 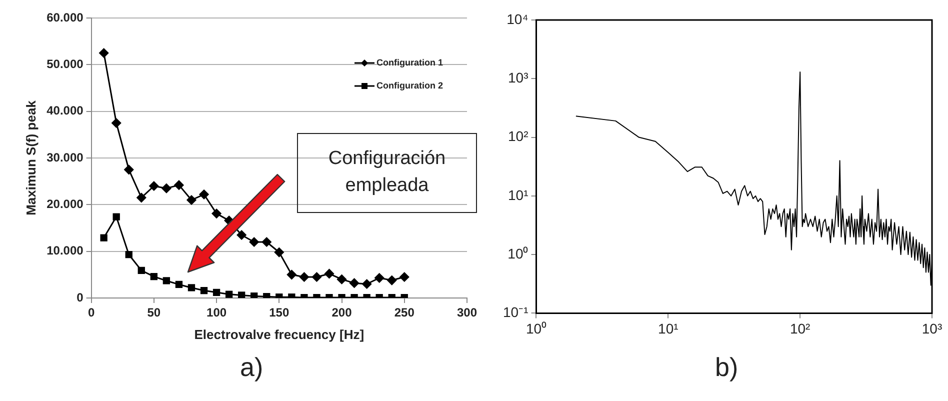 What do you see at coordinates (65, 63) in the screenshot?
I see `y-tick-label: 50.000` at bounding box center [65, 63].